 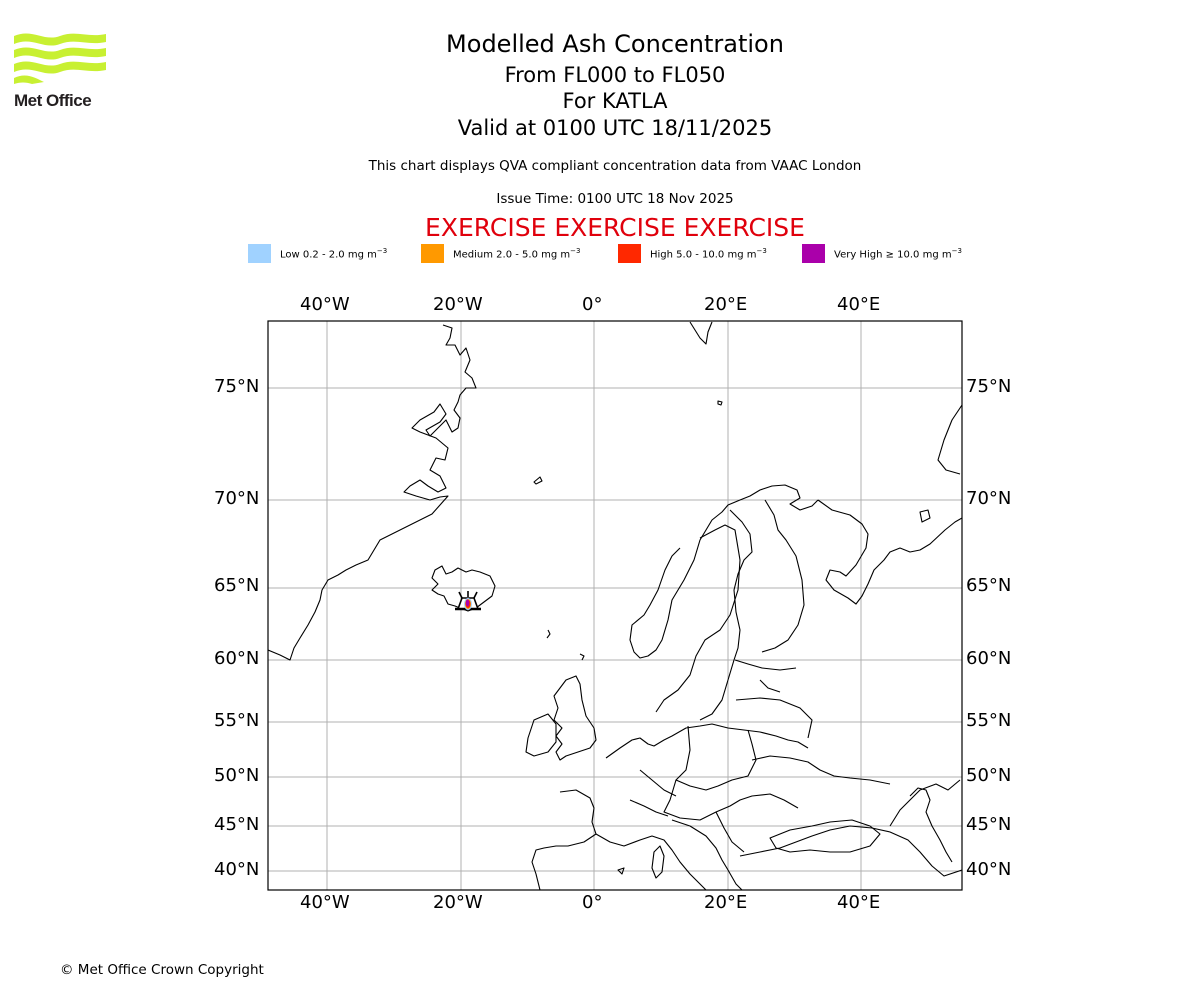 I want to click on iceland-coast, so click(x=463, y=588).